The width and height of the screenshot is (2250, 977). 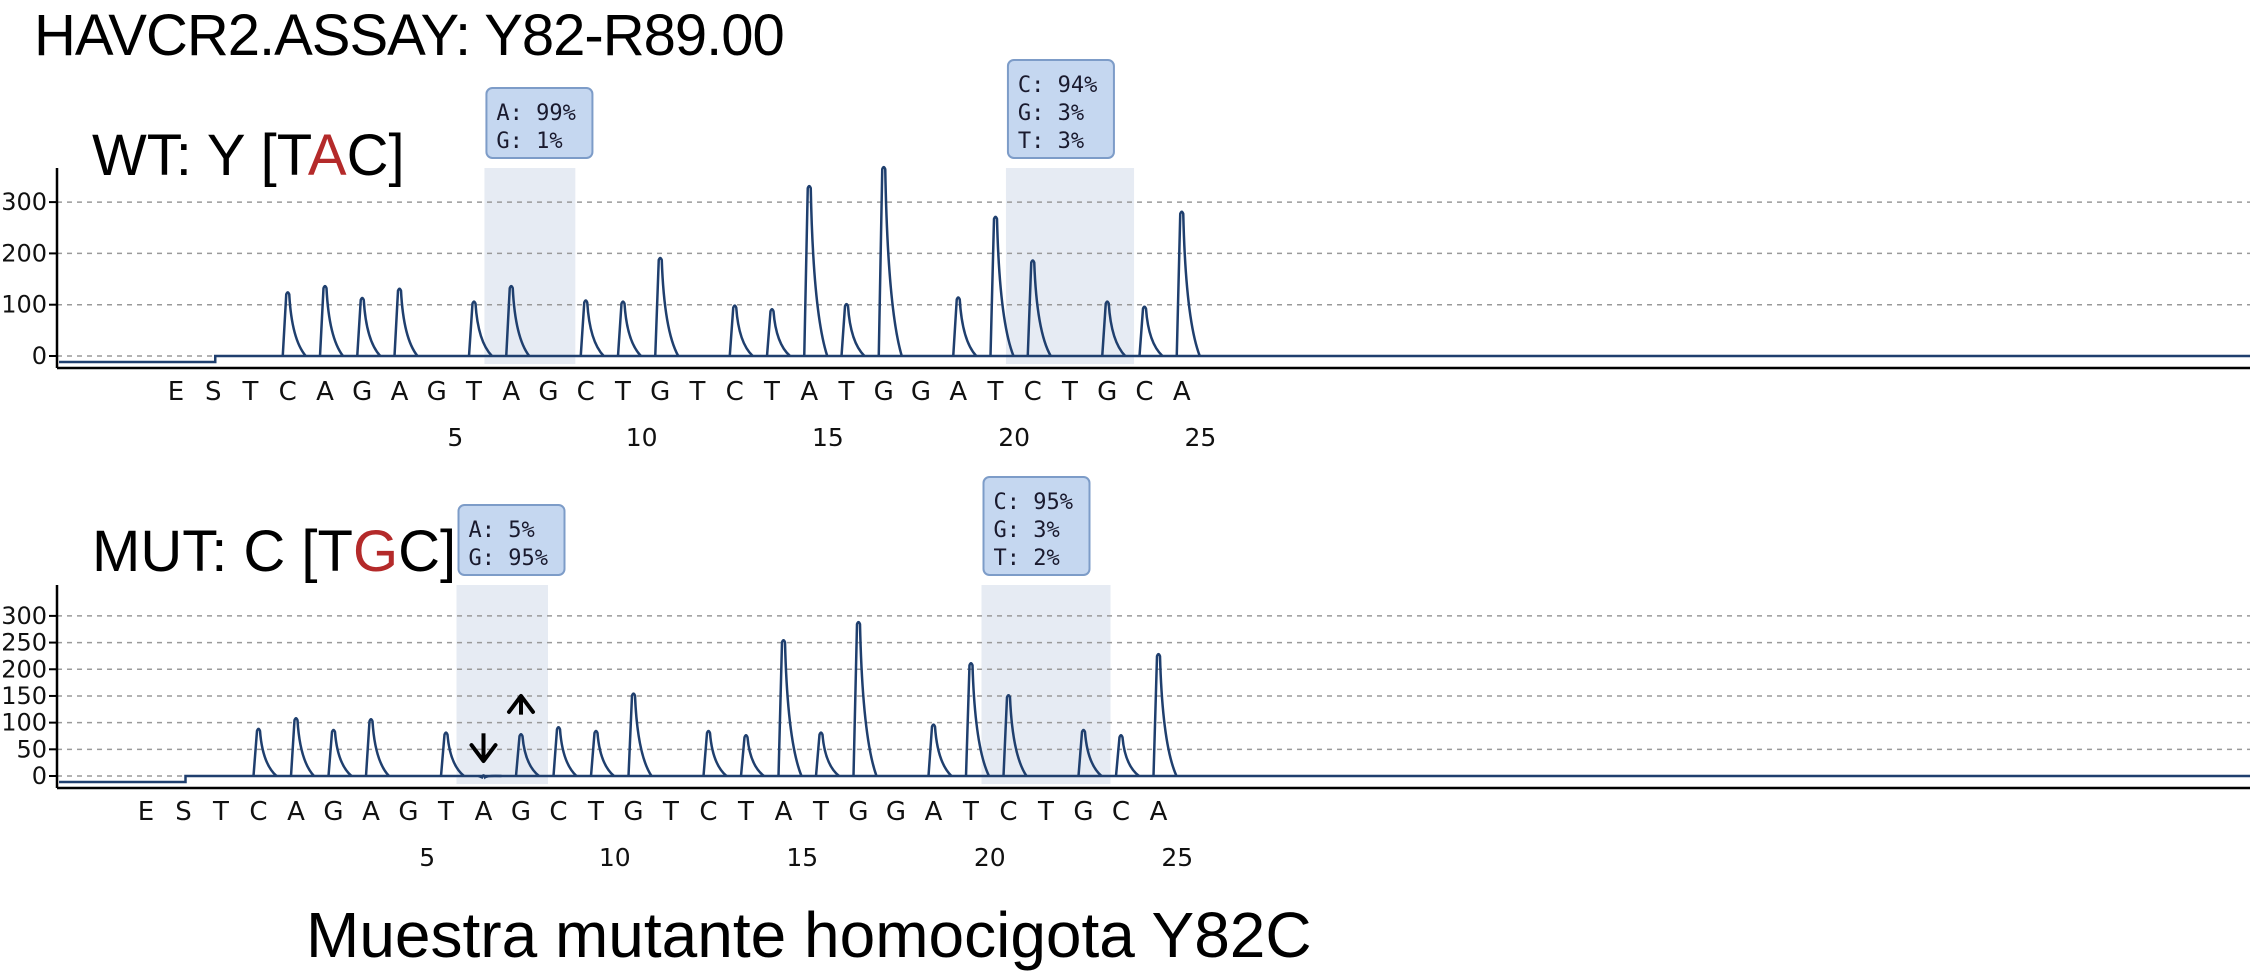 What do you see at coordinates (183, 812) in the screenshot?
I see `mut-base-label: S` at bounding box center [183, 812].